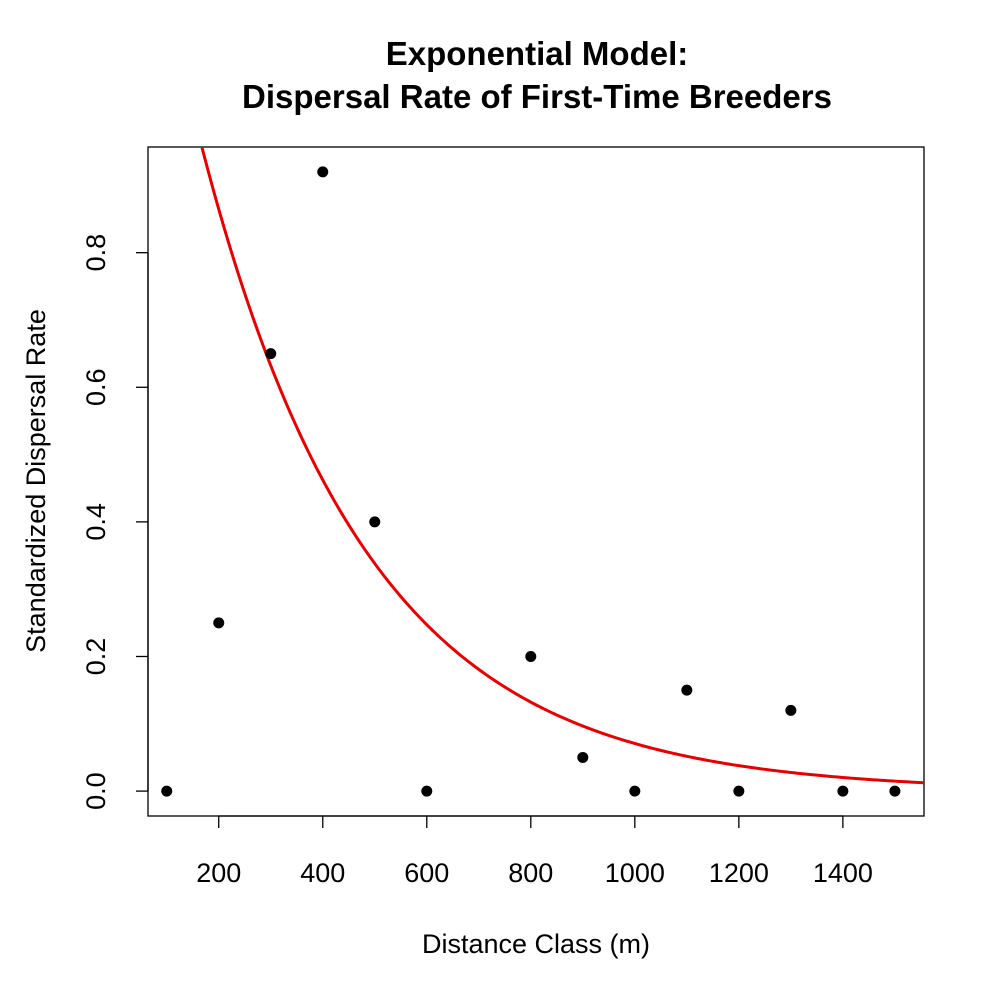 Image resolution: width=1000 pixels, height=1000 pixels. Describe the element at coordinates (96, 657) in the screenshot. I see `y-tick-label: 0.2` at that location.